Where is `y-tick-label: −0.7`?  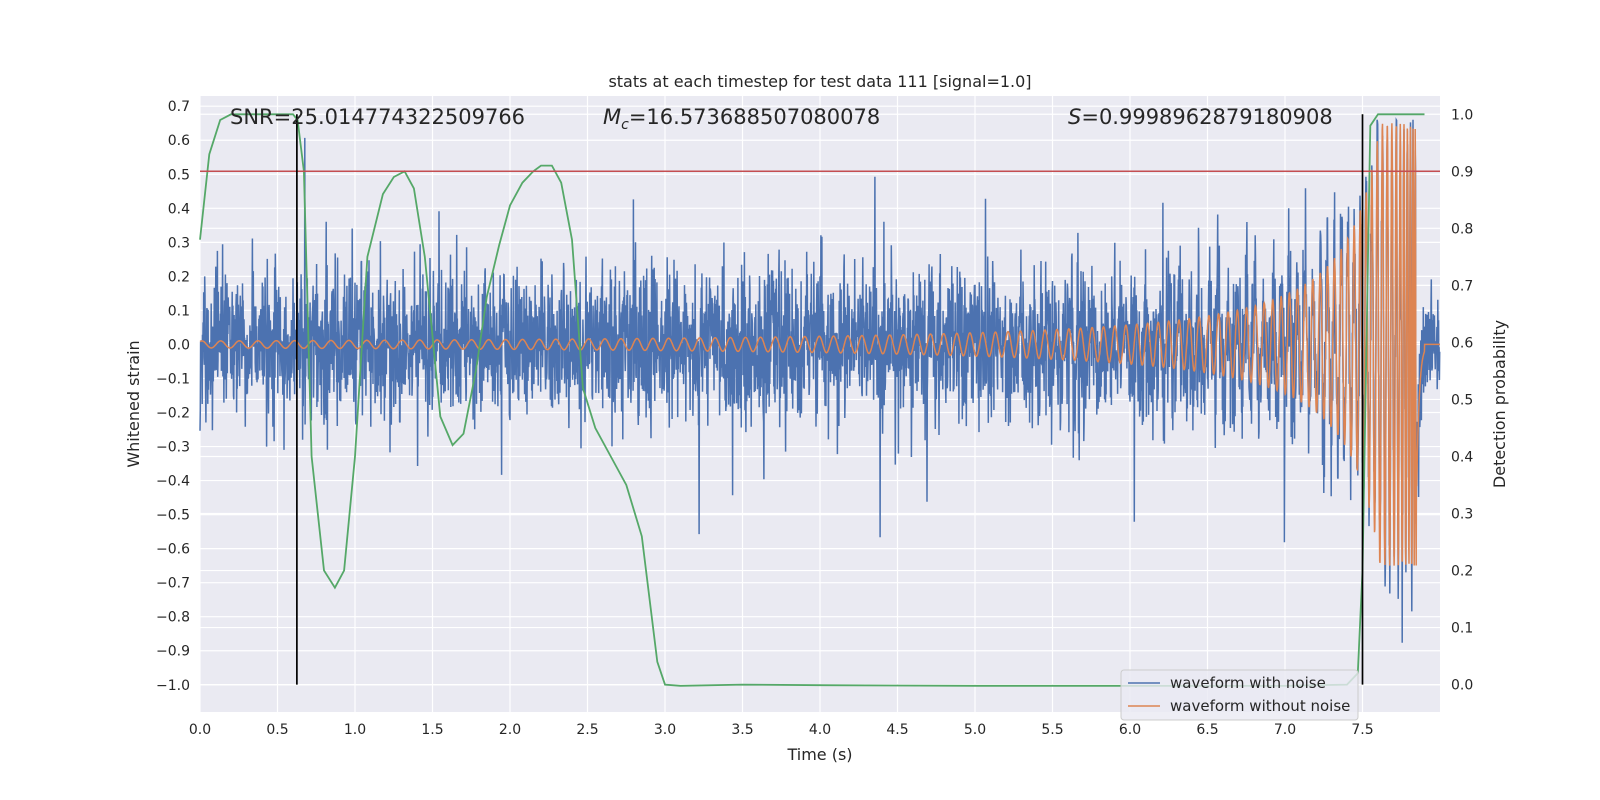
y-tick-label: −0.7 is located at coordinates (173, 584).